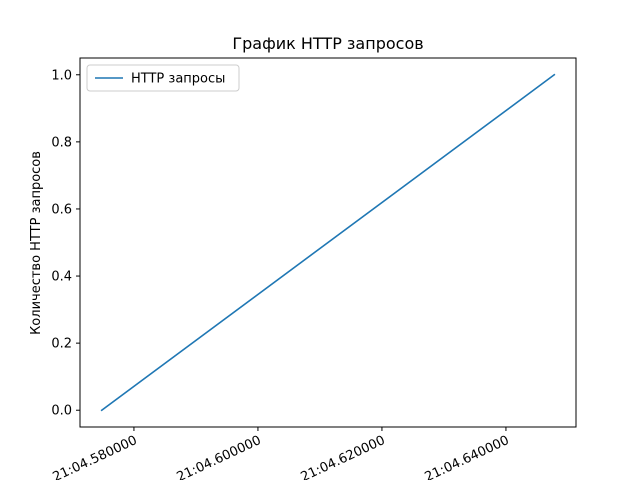 This screenshot has height=480, width=640. Describe the element at coordinates (61, 277) in the screenshot. I see `y-tick-label: 0.4` at that location.